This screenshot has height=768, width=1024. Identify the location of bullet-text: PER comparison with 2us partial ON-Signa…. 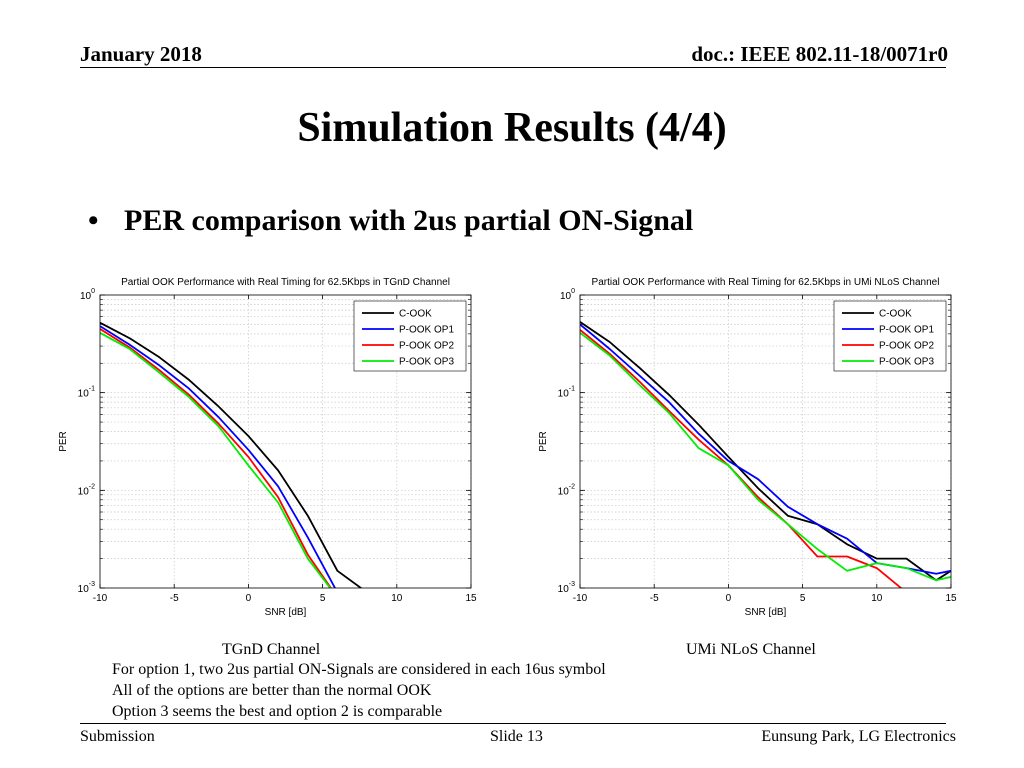
(409, 220).